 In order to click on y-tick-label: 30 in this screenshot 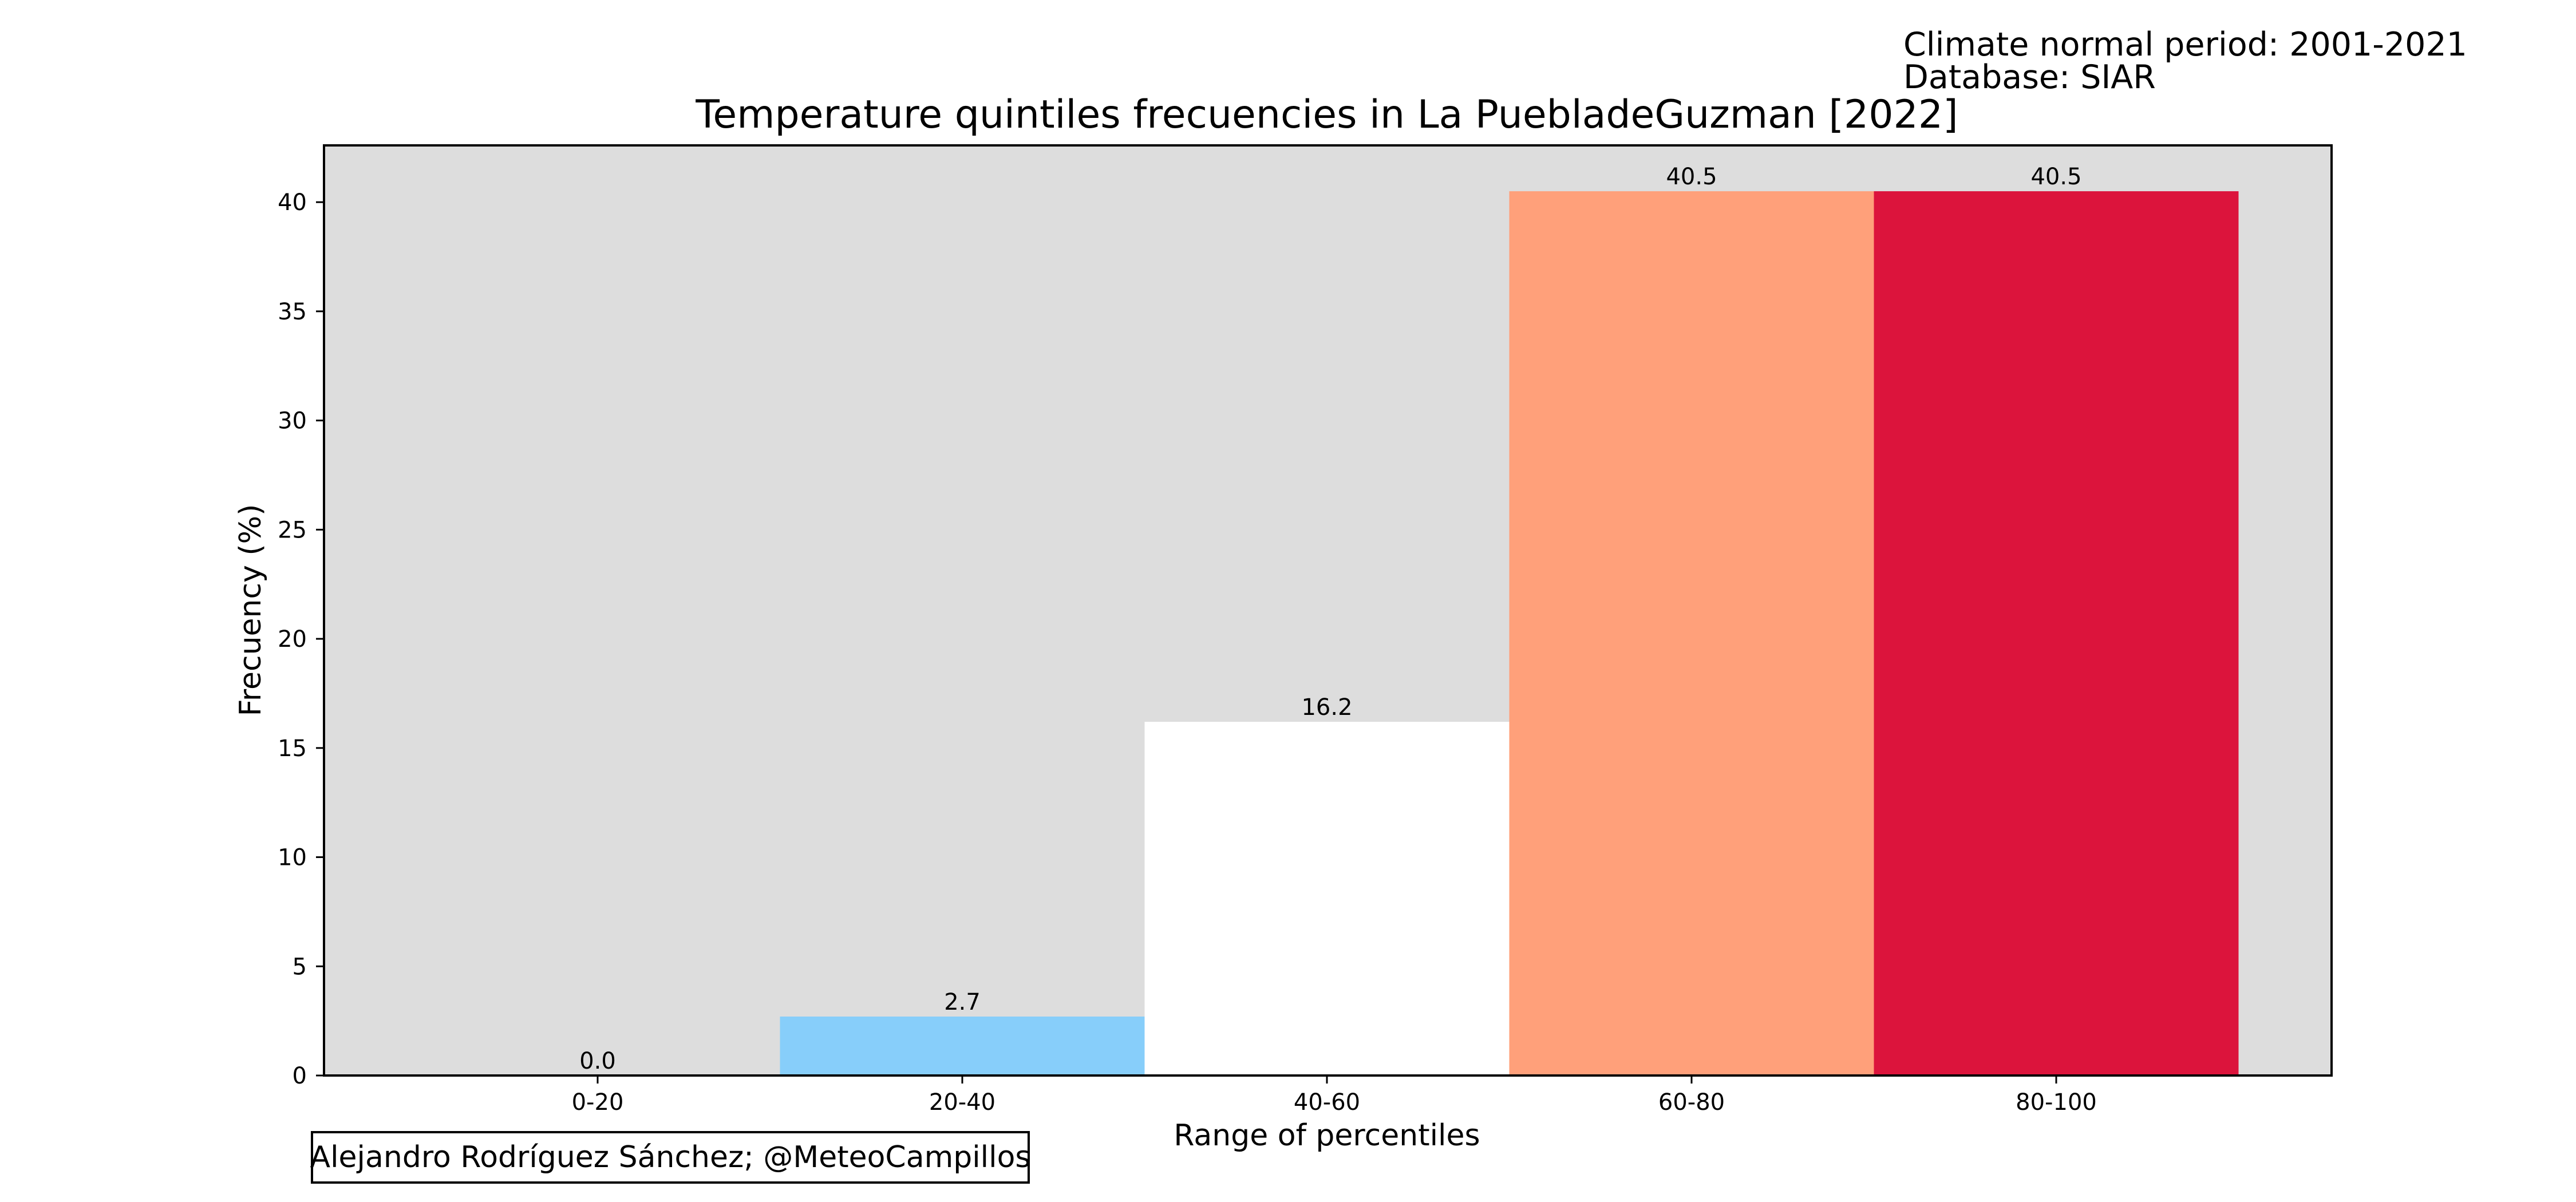, I will do `click(292, 421)`.